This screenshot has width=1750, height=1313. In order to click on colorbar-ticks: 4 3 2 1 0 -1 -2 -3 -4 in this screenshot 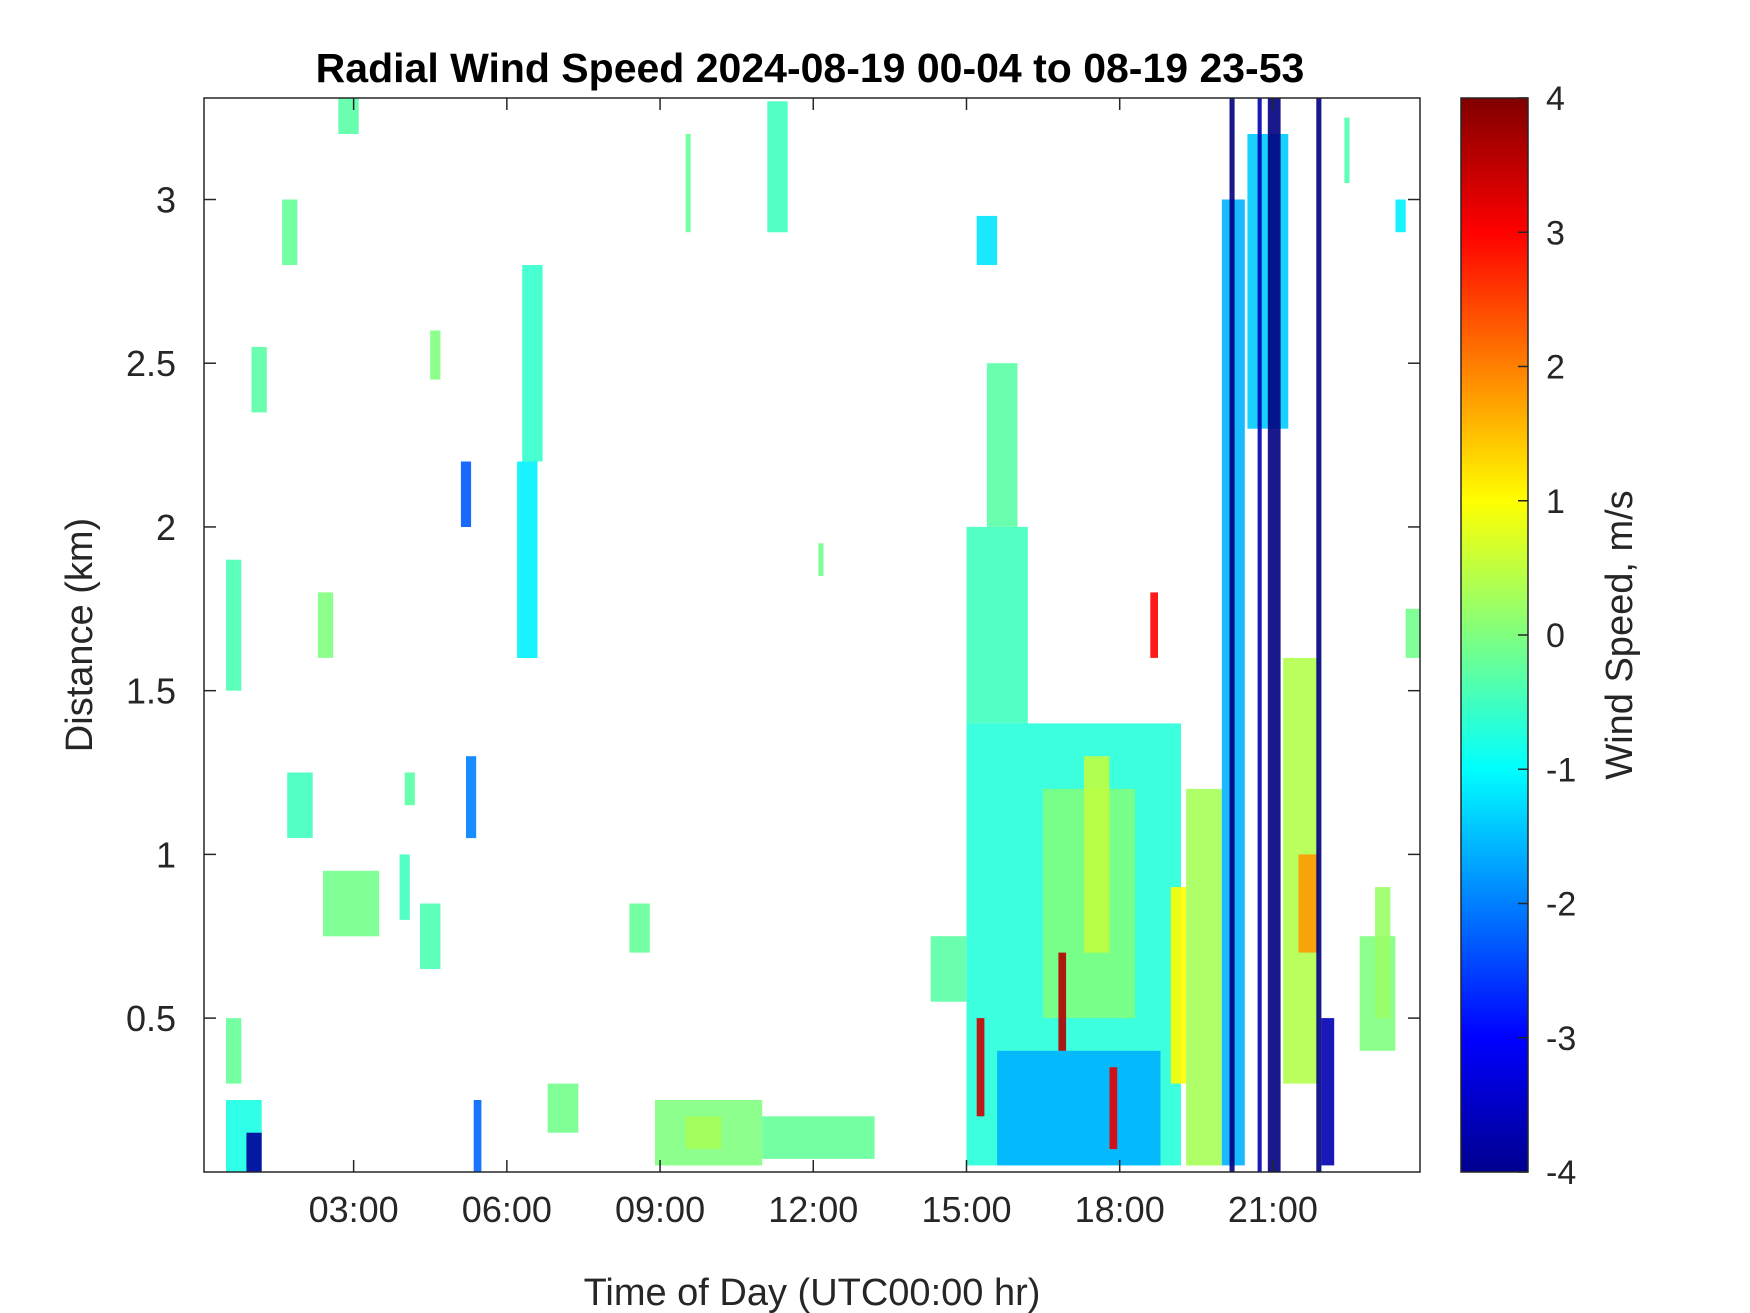, I will do `click(1547, 636)`.